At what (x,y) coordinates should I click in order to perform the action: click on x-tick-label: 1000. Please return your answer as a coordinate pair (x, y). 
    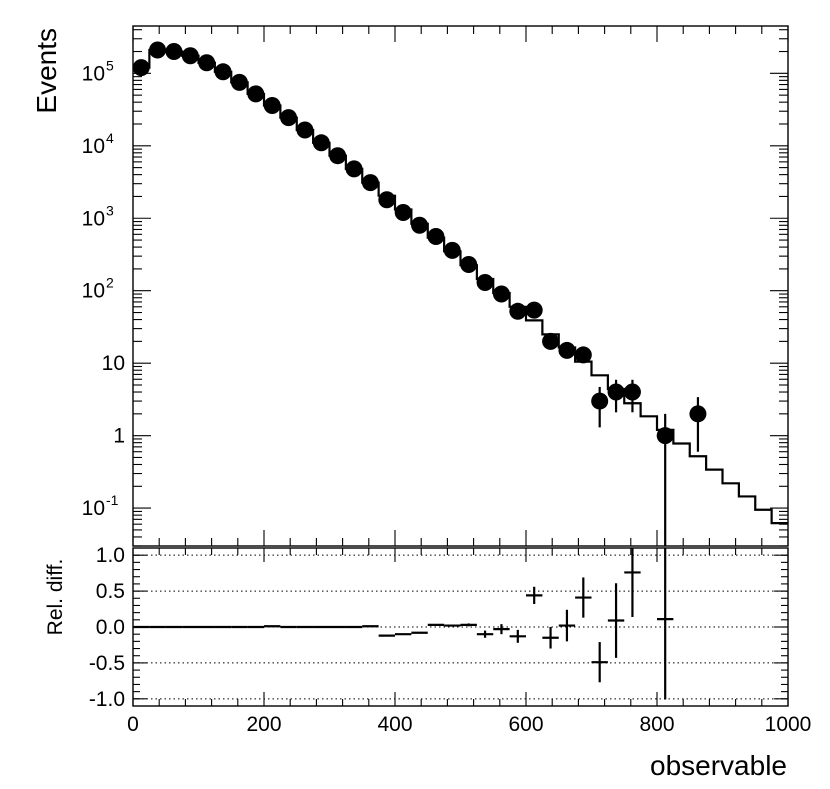
    Looking at the image, I should click on (788, 724).